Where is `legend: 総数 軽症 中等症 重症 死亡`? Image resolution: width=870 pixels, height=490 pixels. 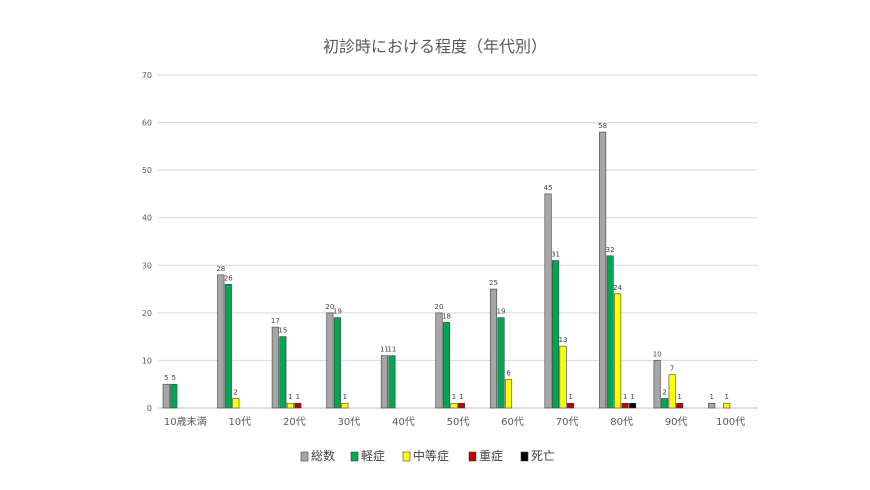
legend: 総数 軽症 中等症 重症 死亡 is located at coordinates (427, 455).